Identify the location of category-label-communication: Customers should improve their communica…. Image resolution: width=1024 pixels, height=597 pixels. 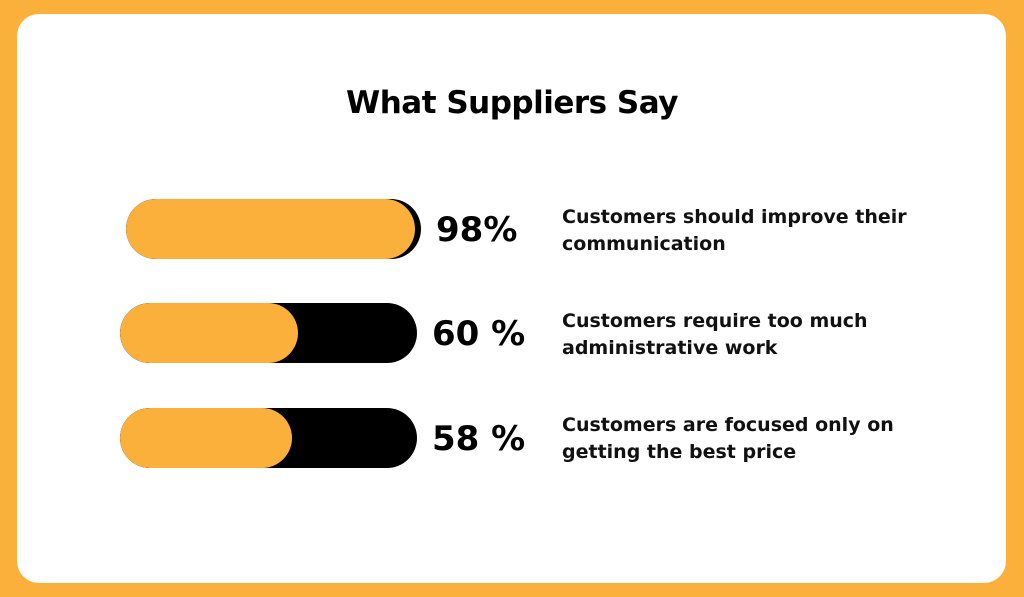
(734, 230).